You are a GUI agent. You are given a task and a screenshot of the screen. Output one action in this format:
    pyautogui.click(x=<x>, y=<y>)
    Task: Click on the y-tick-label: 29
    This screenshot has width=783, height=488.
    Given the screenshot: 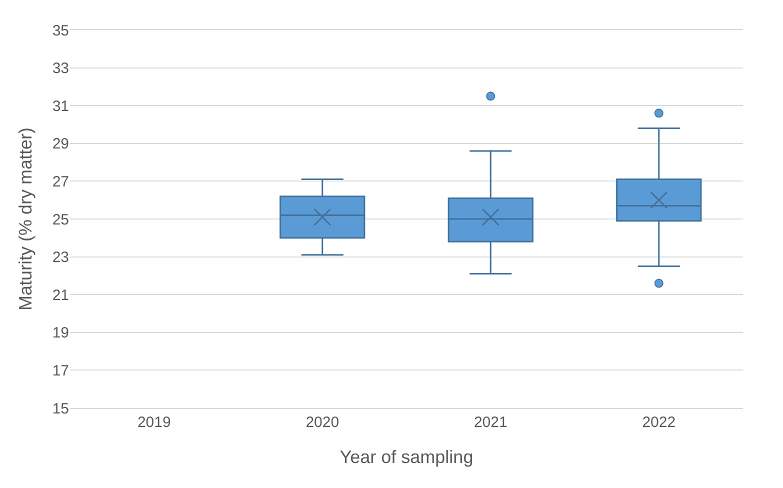 What is the action you would take?
    pyautogui.click(x=60, y=144)
    